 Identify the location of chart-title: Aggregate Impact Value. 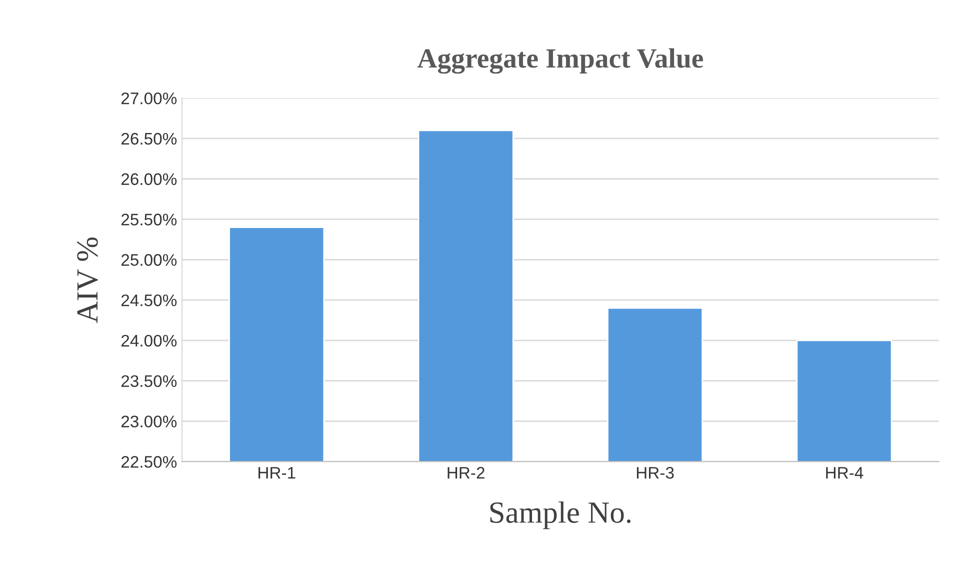
(560, 61).